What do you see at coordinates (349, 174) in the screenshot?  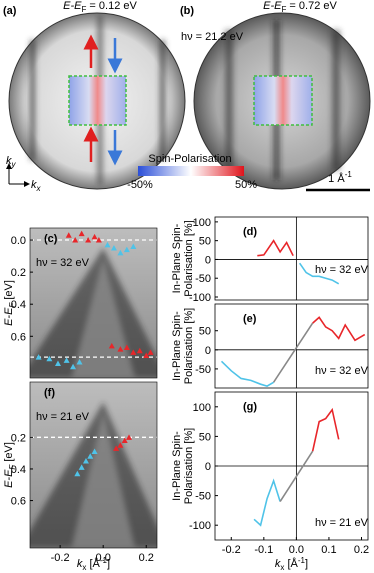 I see `scale-sup: -1` at bounding box center [349, 174].